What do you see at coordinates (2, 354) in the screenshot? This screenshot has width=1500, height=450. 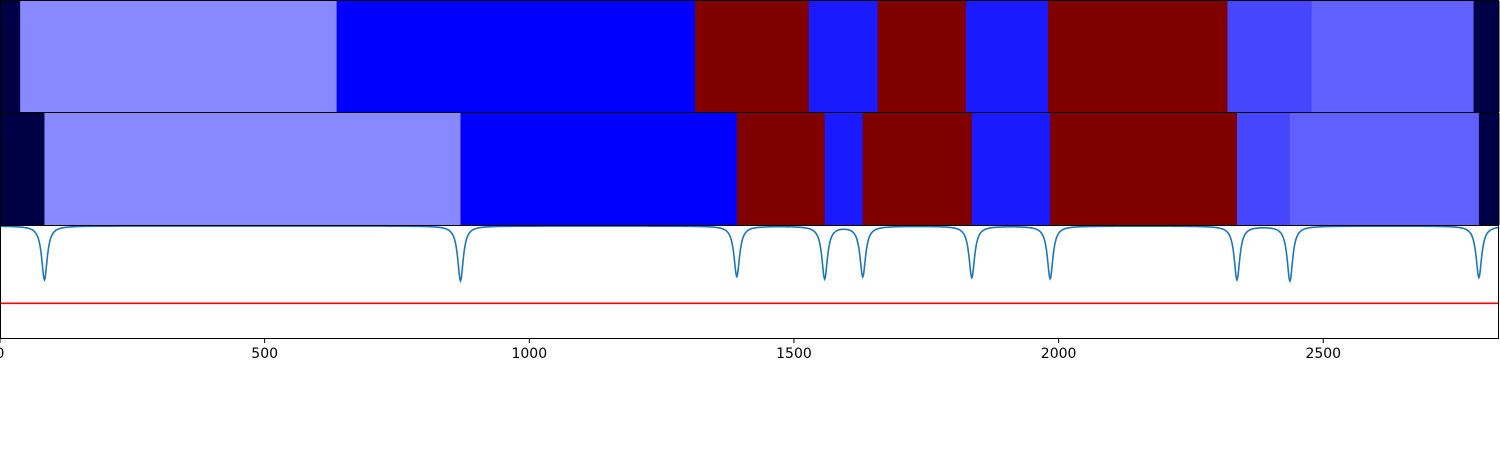 I see `x-tick-label-0: 0` at bounding box center [2, 354].